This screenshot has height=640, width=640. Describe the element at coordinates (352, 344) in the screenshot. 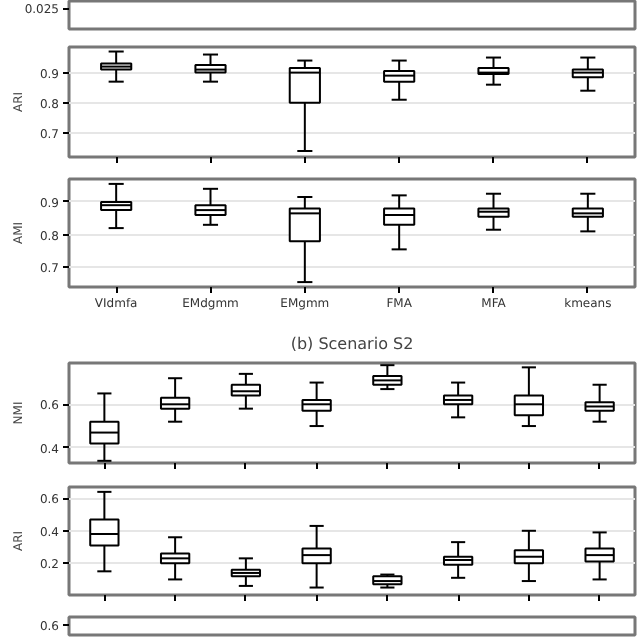

I see `chart-title: (b) Scenario S2` at that location.